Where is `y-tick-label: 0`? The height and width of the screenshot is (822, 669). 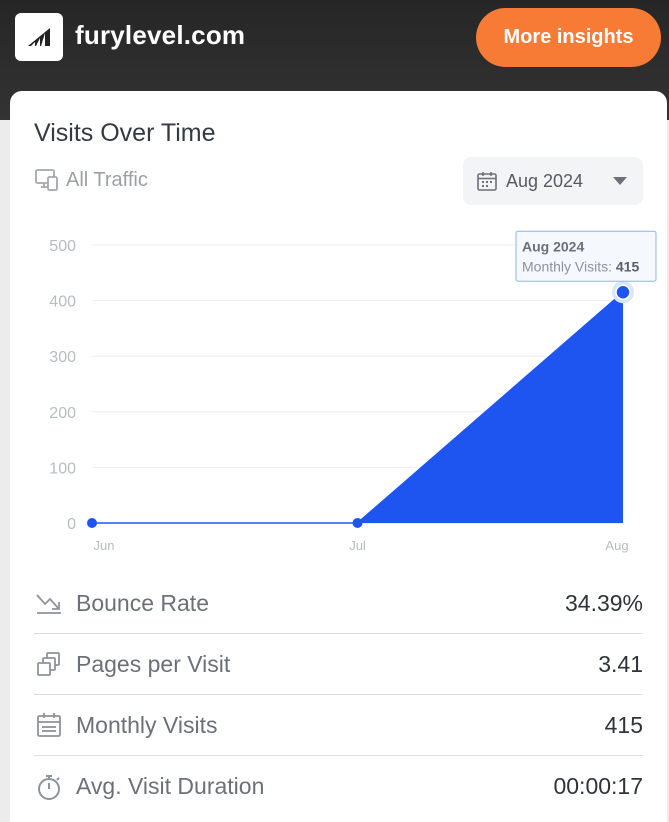 y-tick-label: 0 is located at coordinates (71, 524).